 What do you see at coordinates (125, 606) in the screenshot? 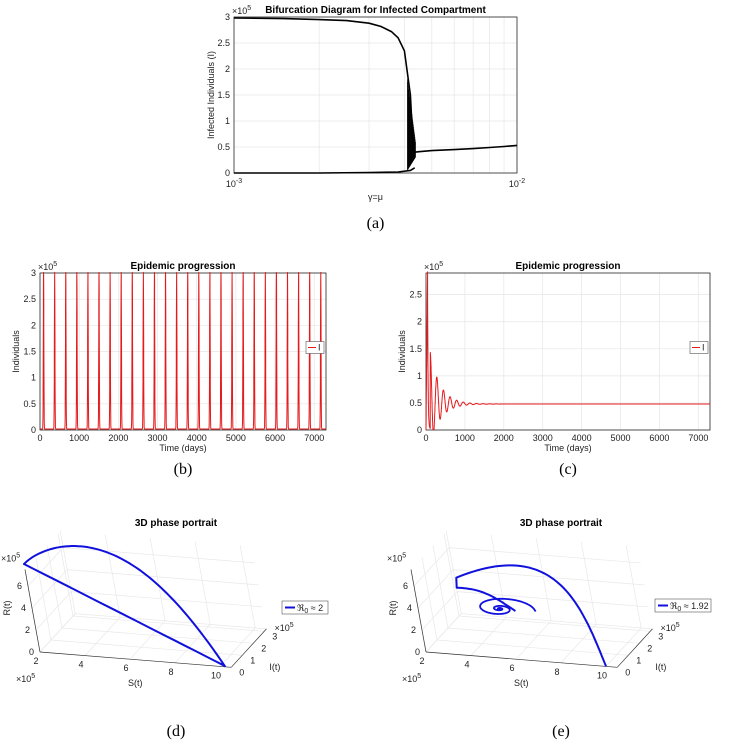
I see `trajectory-line` at bounding box center [125, 606].